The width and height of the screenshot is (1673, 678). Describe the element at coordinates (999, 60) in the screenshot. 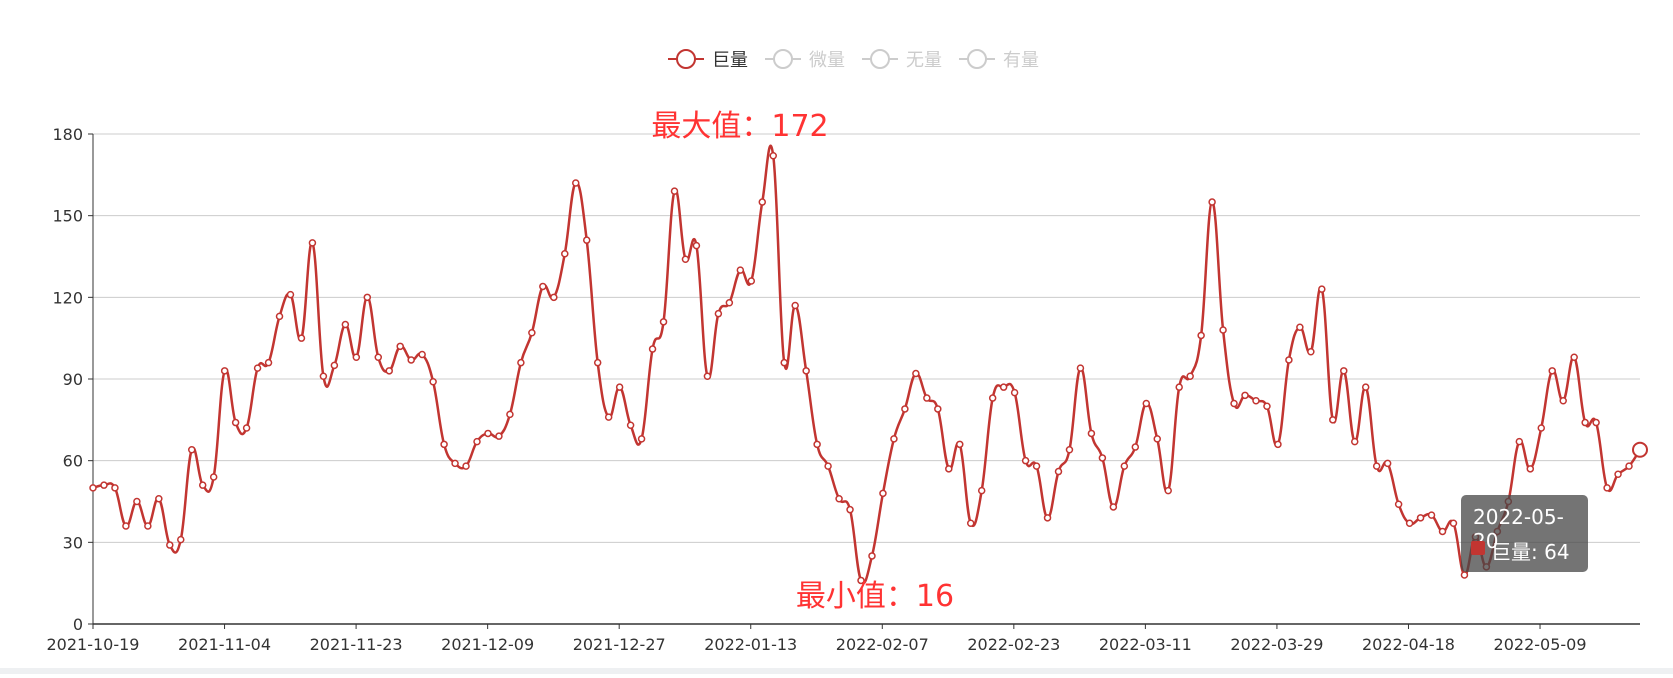

I see `legend-item-4: 有量` at that location.